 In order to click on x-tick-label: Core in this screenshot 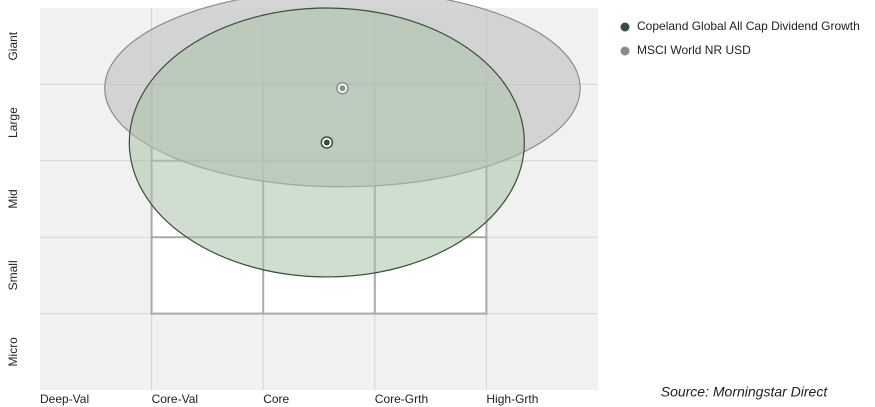, I will do `click(276, 399)`.